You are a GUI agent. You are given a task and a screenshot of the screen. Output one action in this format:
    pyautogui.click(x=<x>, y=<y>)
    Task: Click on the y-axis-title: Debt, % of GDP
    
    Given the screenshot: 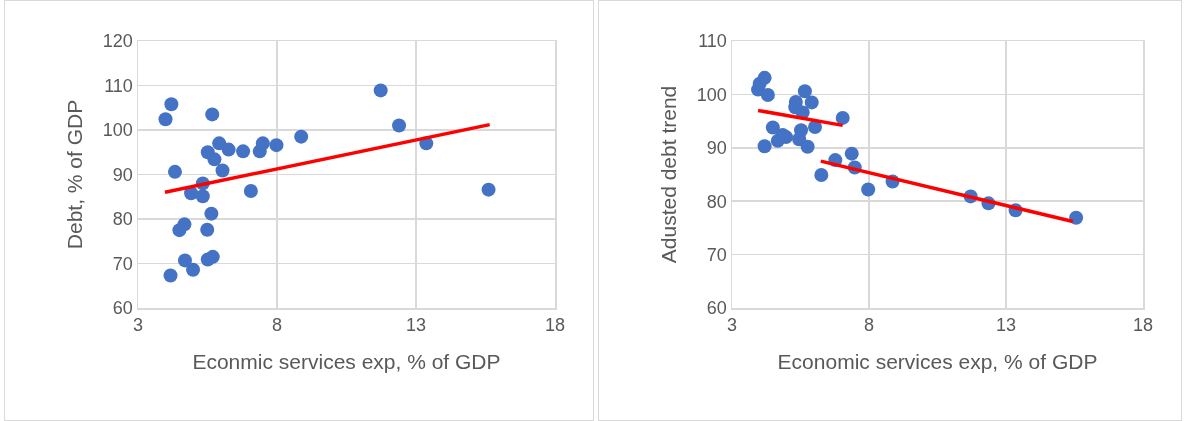 What is the action you would take?
    pyautogui.click(x=75, y=174)
    